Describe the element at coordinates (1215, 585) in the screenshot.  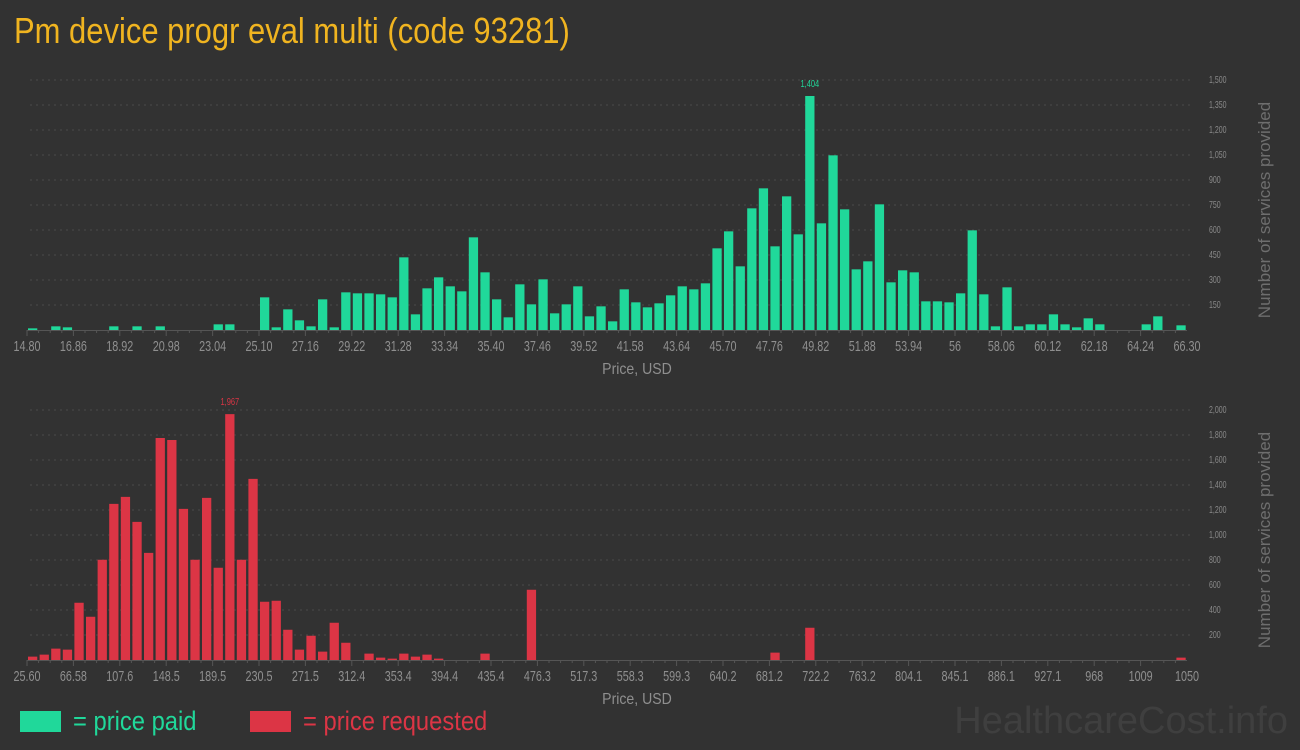
I see `y-tick-label: 600` at that location.